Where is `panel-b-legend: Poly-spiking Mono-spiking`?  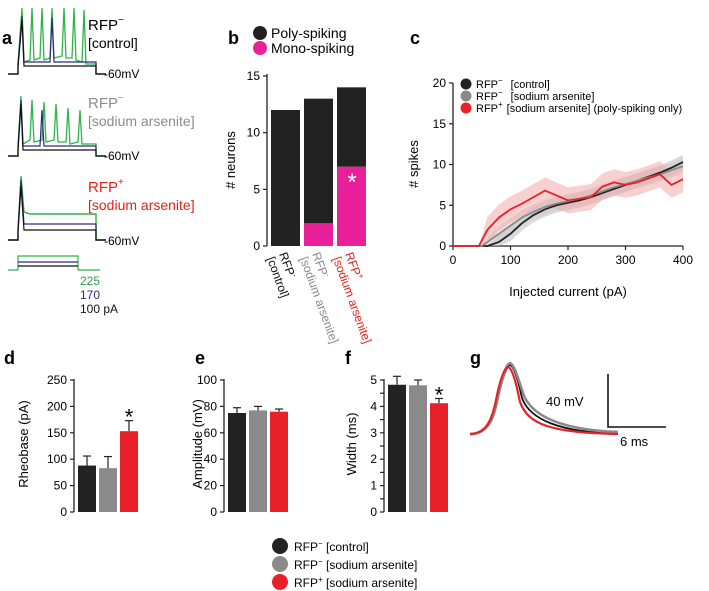 panel-b-legend: Poly-spiking Mono-spiking is located at coordinates (303, 40).